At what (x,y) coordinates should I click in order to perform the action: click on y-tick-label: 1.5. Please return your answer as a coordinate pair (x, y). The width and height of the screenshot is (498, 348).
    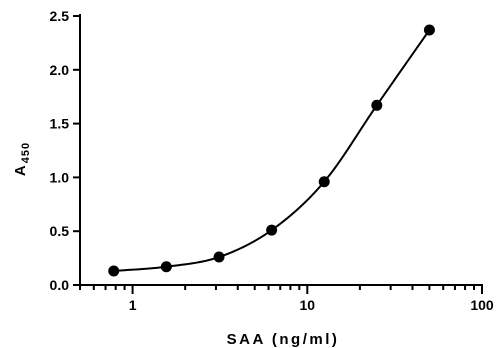
    Looking at the image, I should click on (60, 124).